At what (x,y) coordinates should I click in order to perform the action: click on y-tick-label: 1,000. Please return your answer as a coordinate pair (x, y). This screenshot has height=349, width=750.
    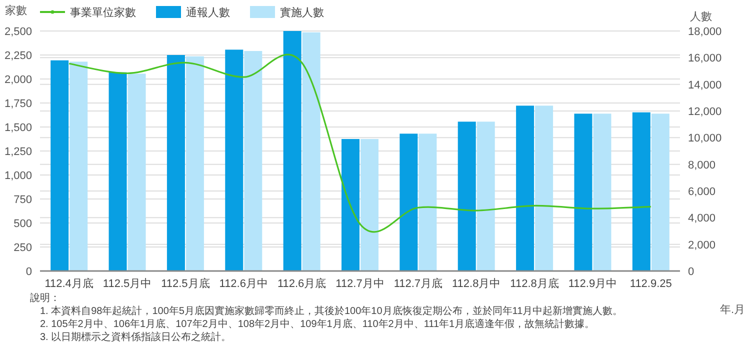
    Looking at the image, I should click on (18, 176).